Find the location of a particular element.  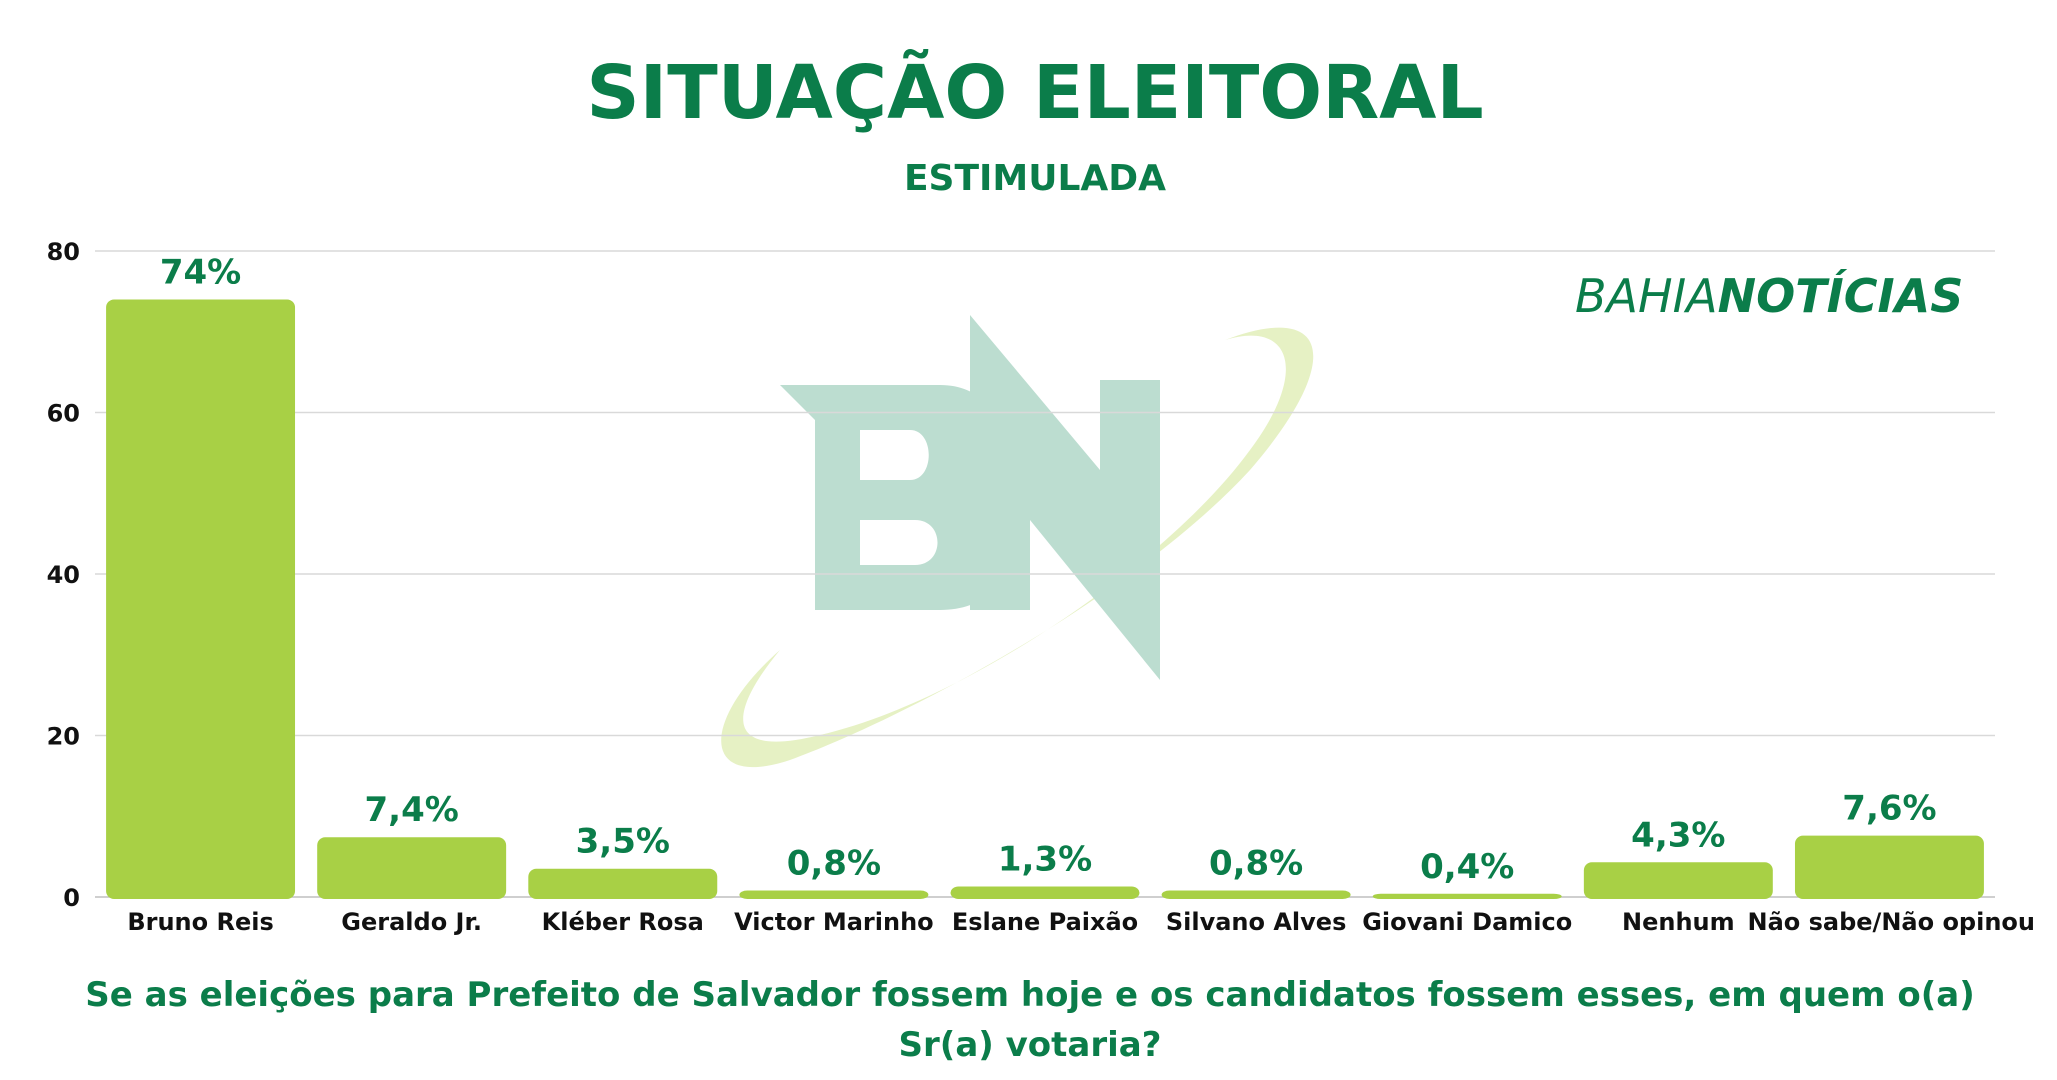

value-label: 1,3% is located at coordinates (1045, 860).